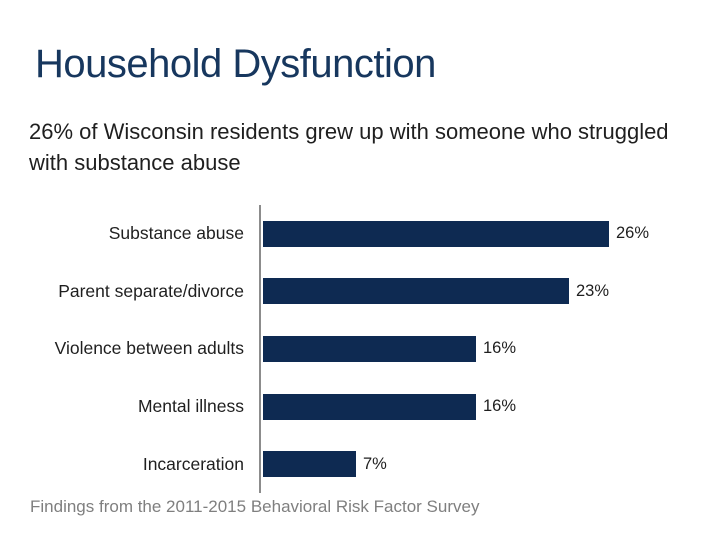 The height and width of the screenshot is (540, 720). I want to click on bar-track: 7%, so click(480, 464).